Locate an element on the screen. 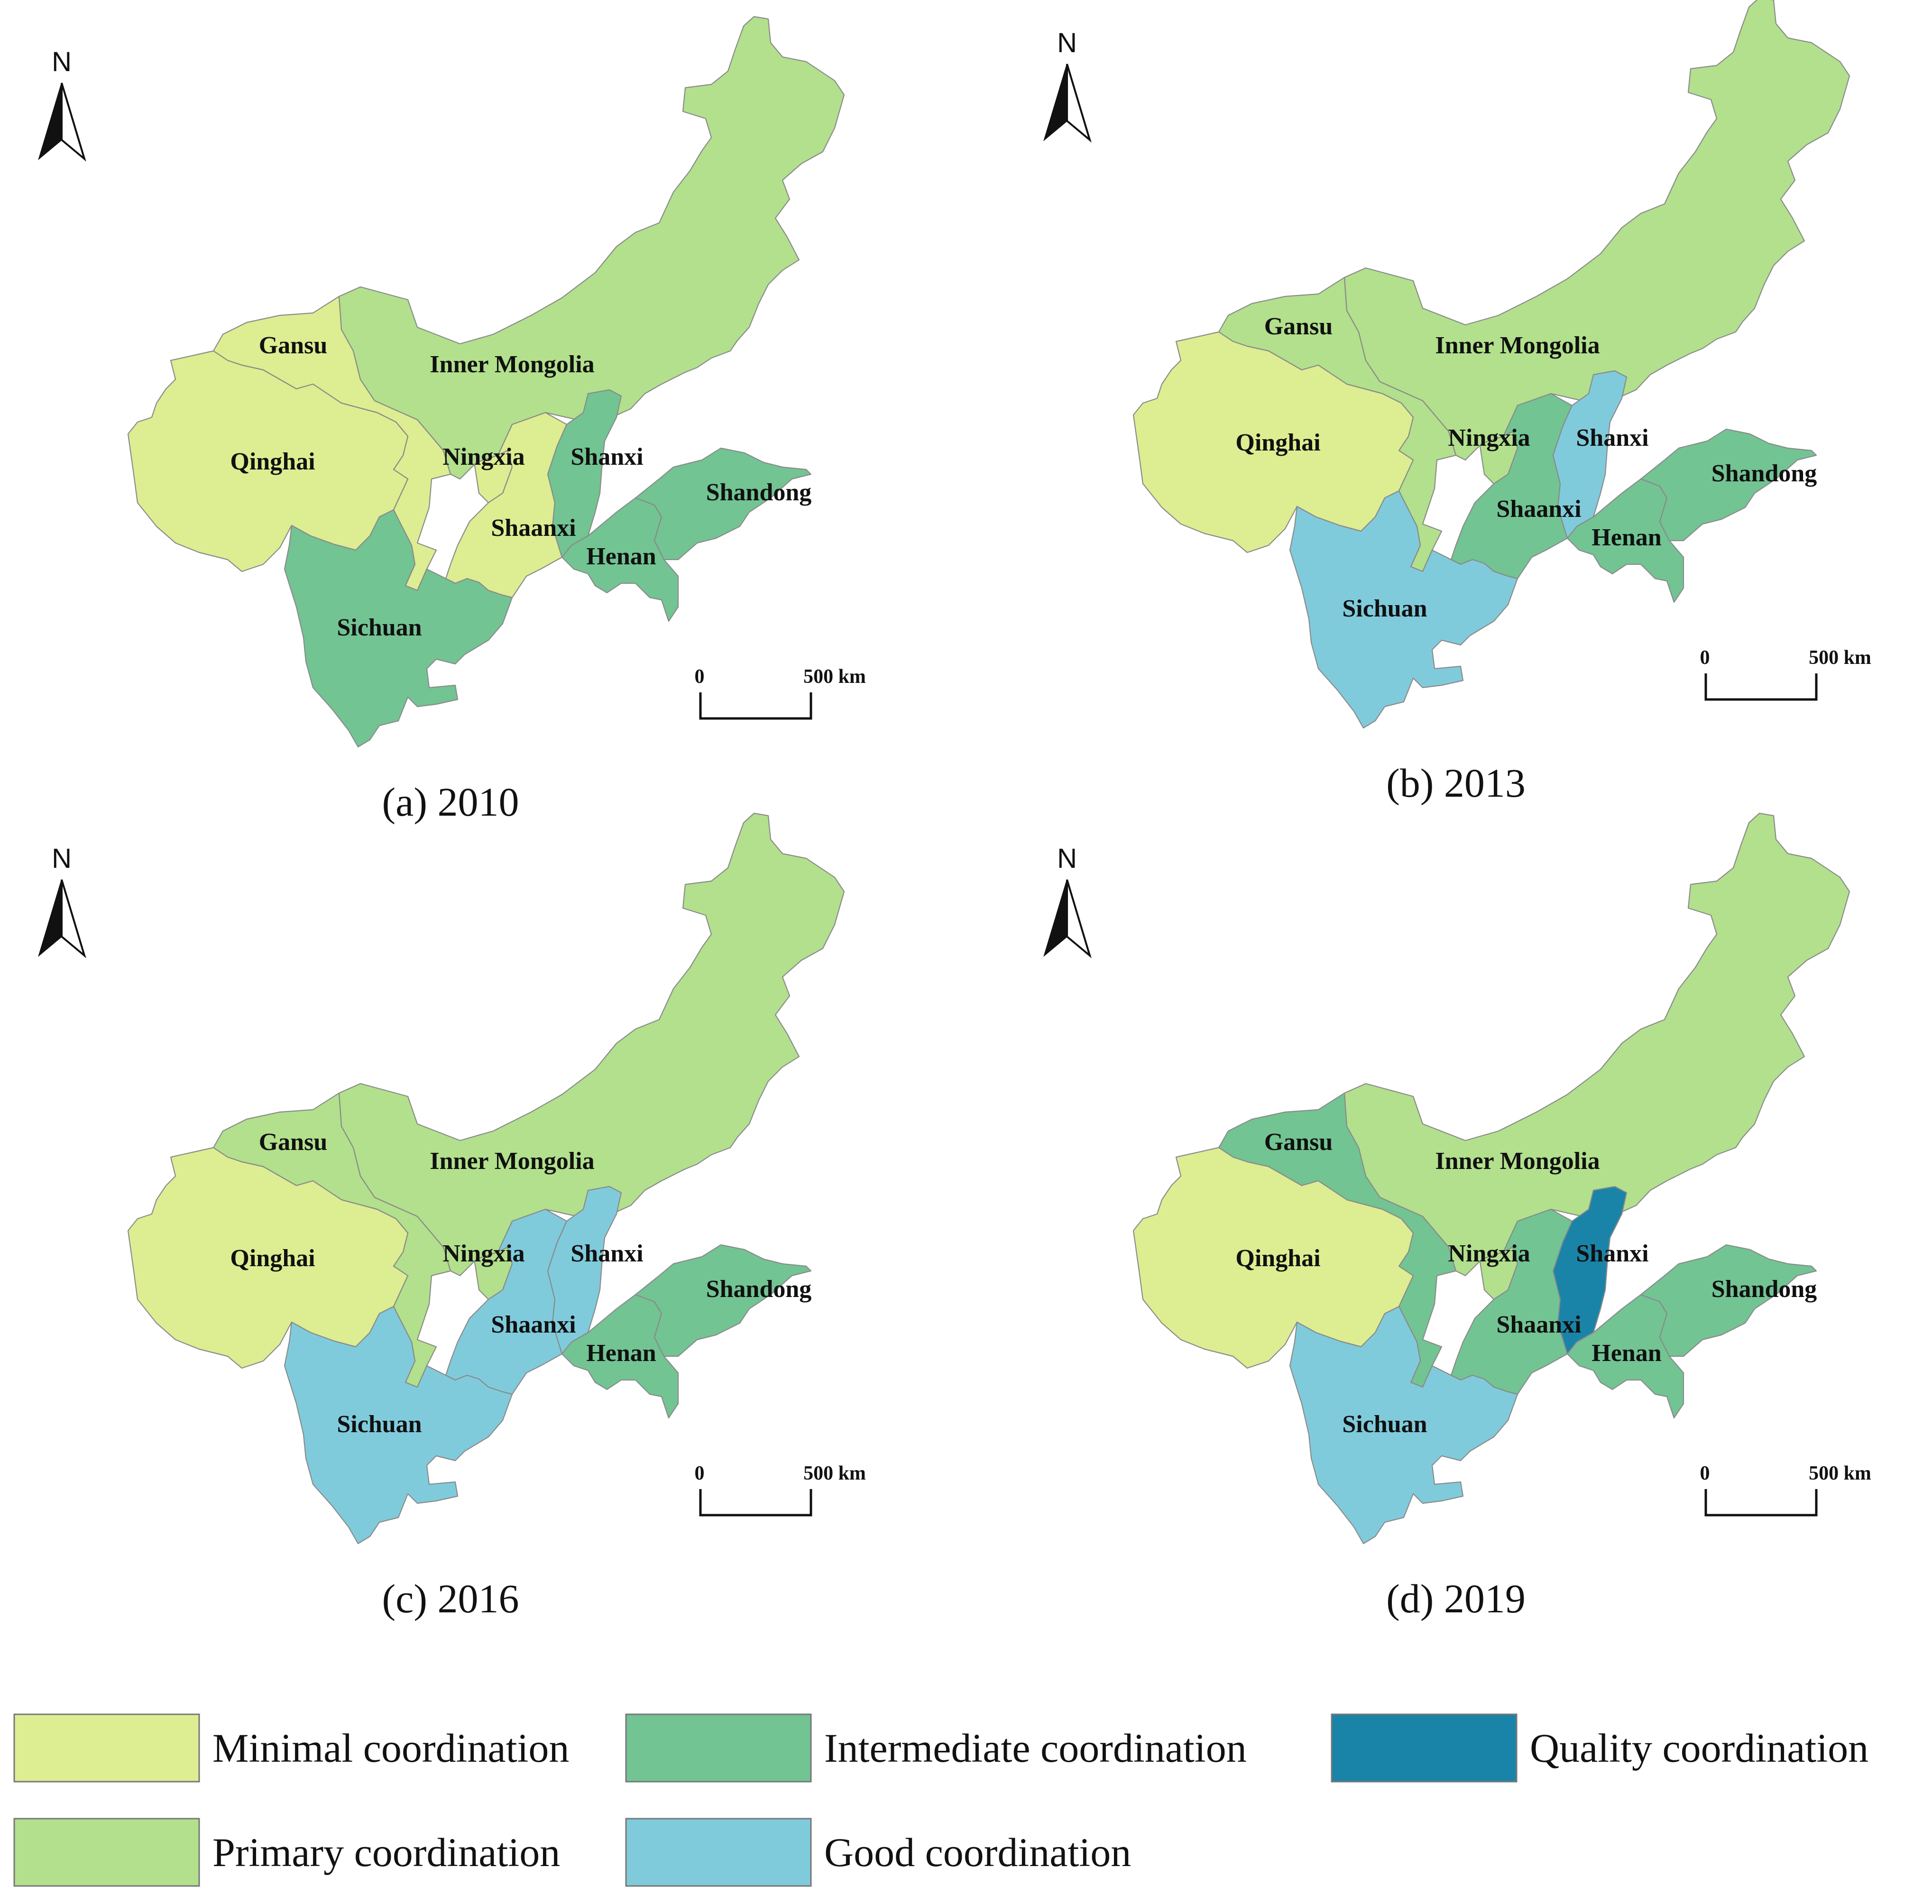 The image size is (1932, 1904). legend-swatch-minimal is located at coordinates (106, 1748).